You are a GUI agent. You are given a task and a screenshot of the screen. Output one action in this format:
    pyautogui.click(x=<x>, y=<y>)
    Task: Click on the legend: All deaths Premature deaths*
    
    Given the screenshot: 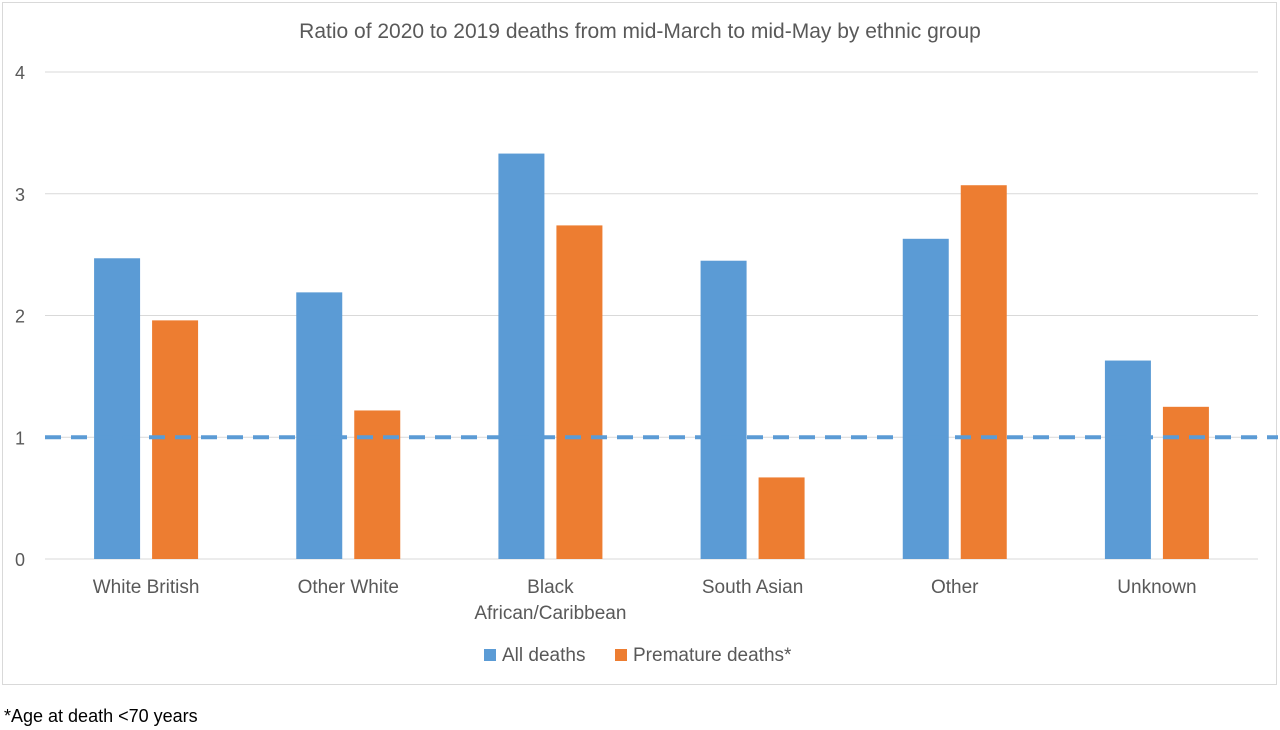 What is the action you would take?
    pyautogui.click(x=638, y=655)
    